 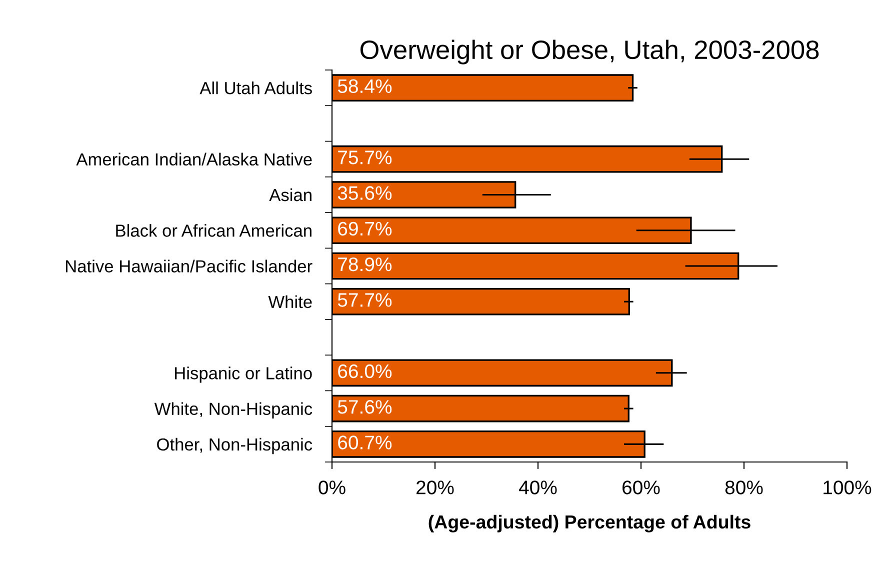 I want to click on data-label: 57.7%, so click(x=365, y=300).